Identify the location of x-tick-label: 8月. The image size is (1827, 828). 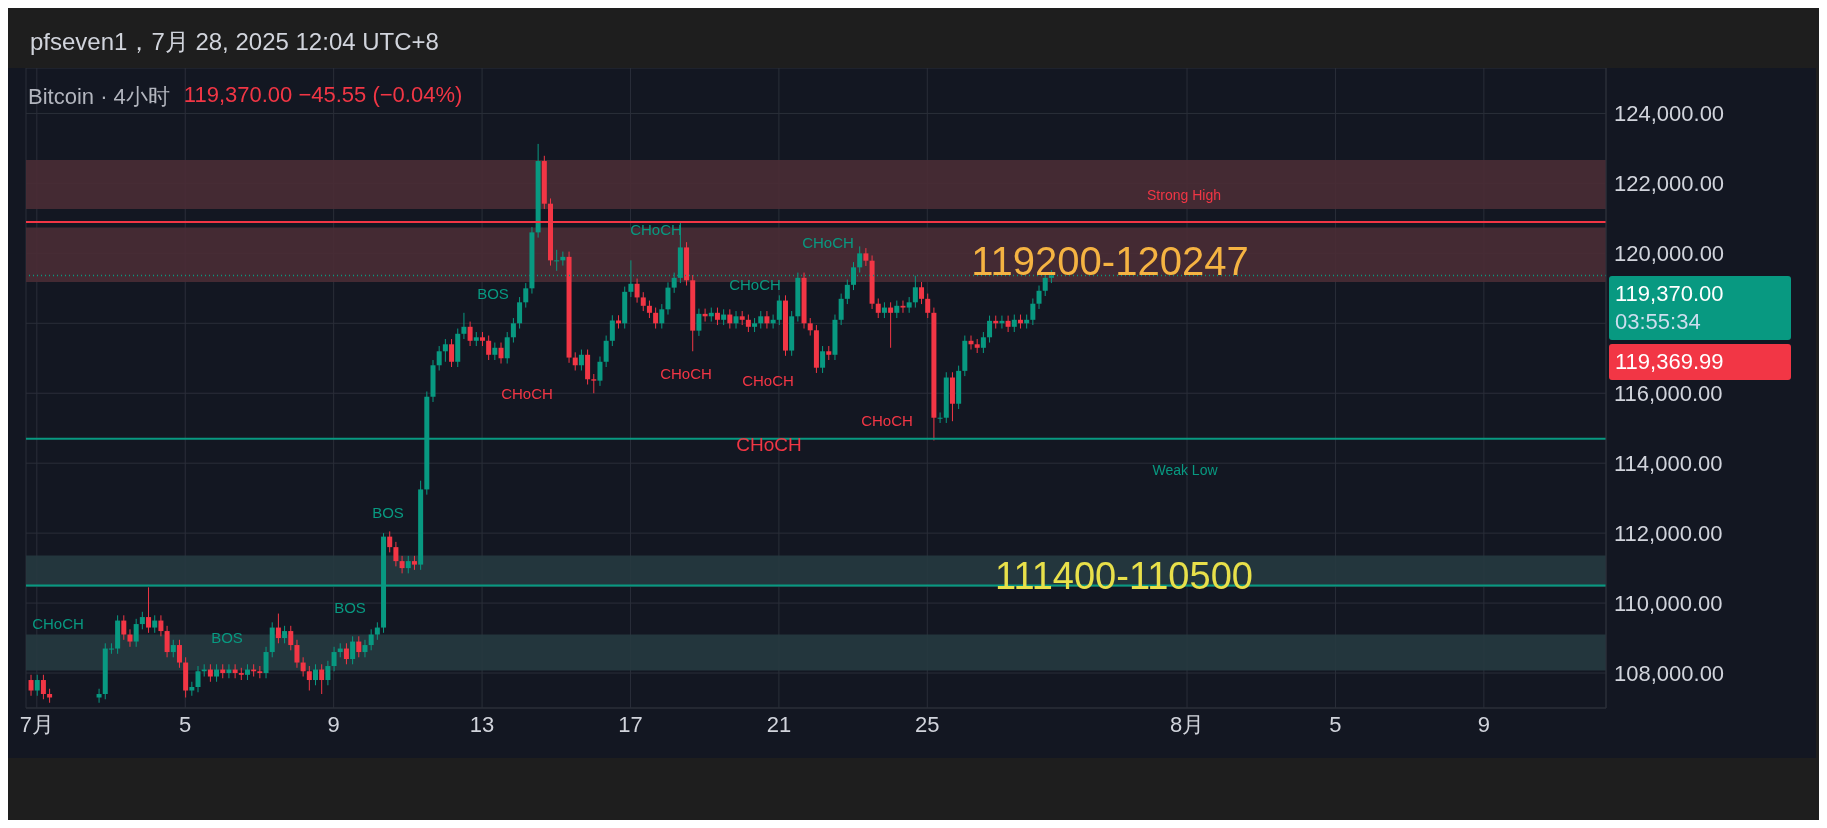
(1187, 724).